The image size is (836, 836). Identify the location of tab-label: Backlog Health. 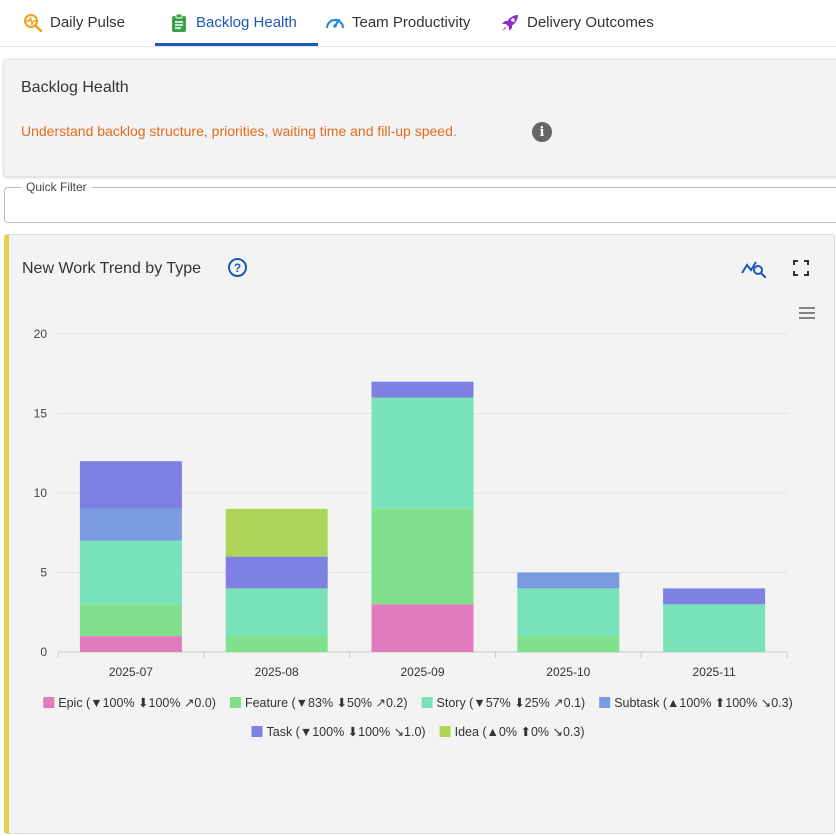
(246, 22).